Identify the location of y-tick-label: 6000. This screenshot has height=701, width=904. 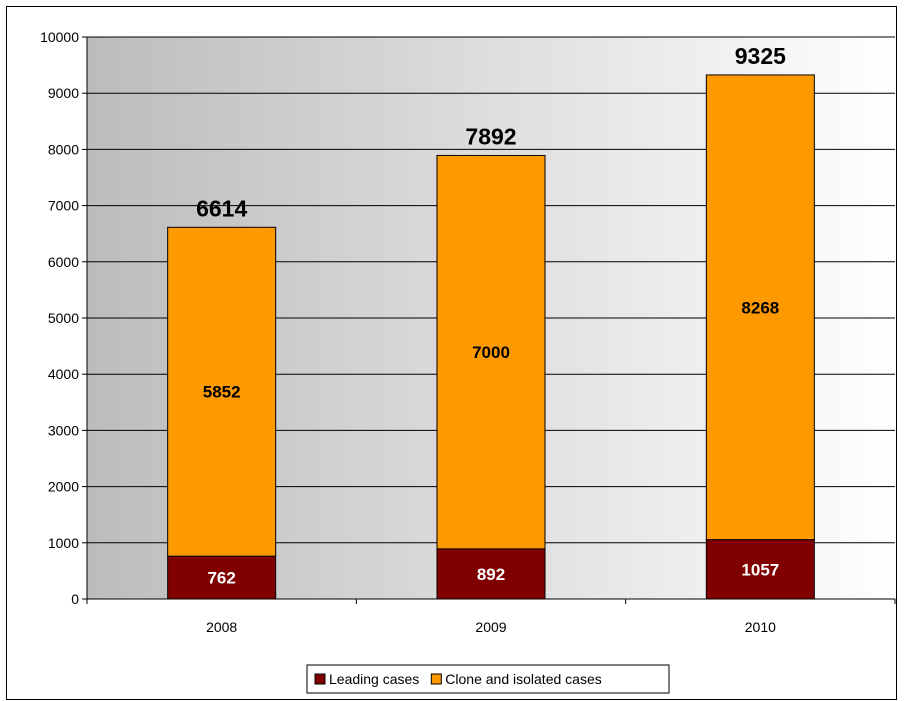
(63, 262).